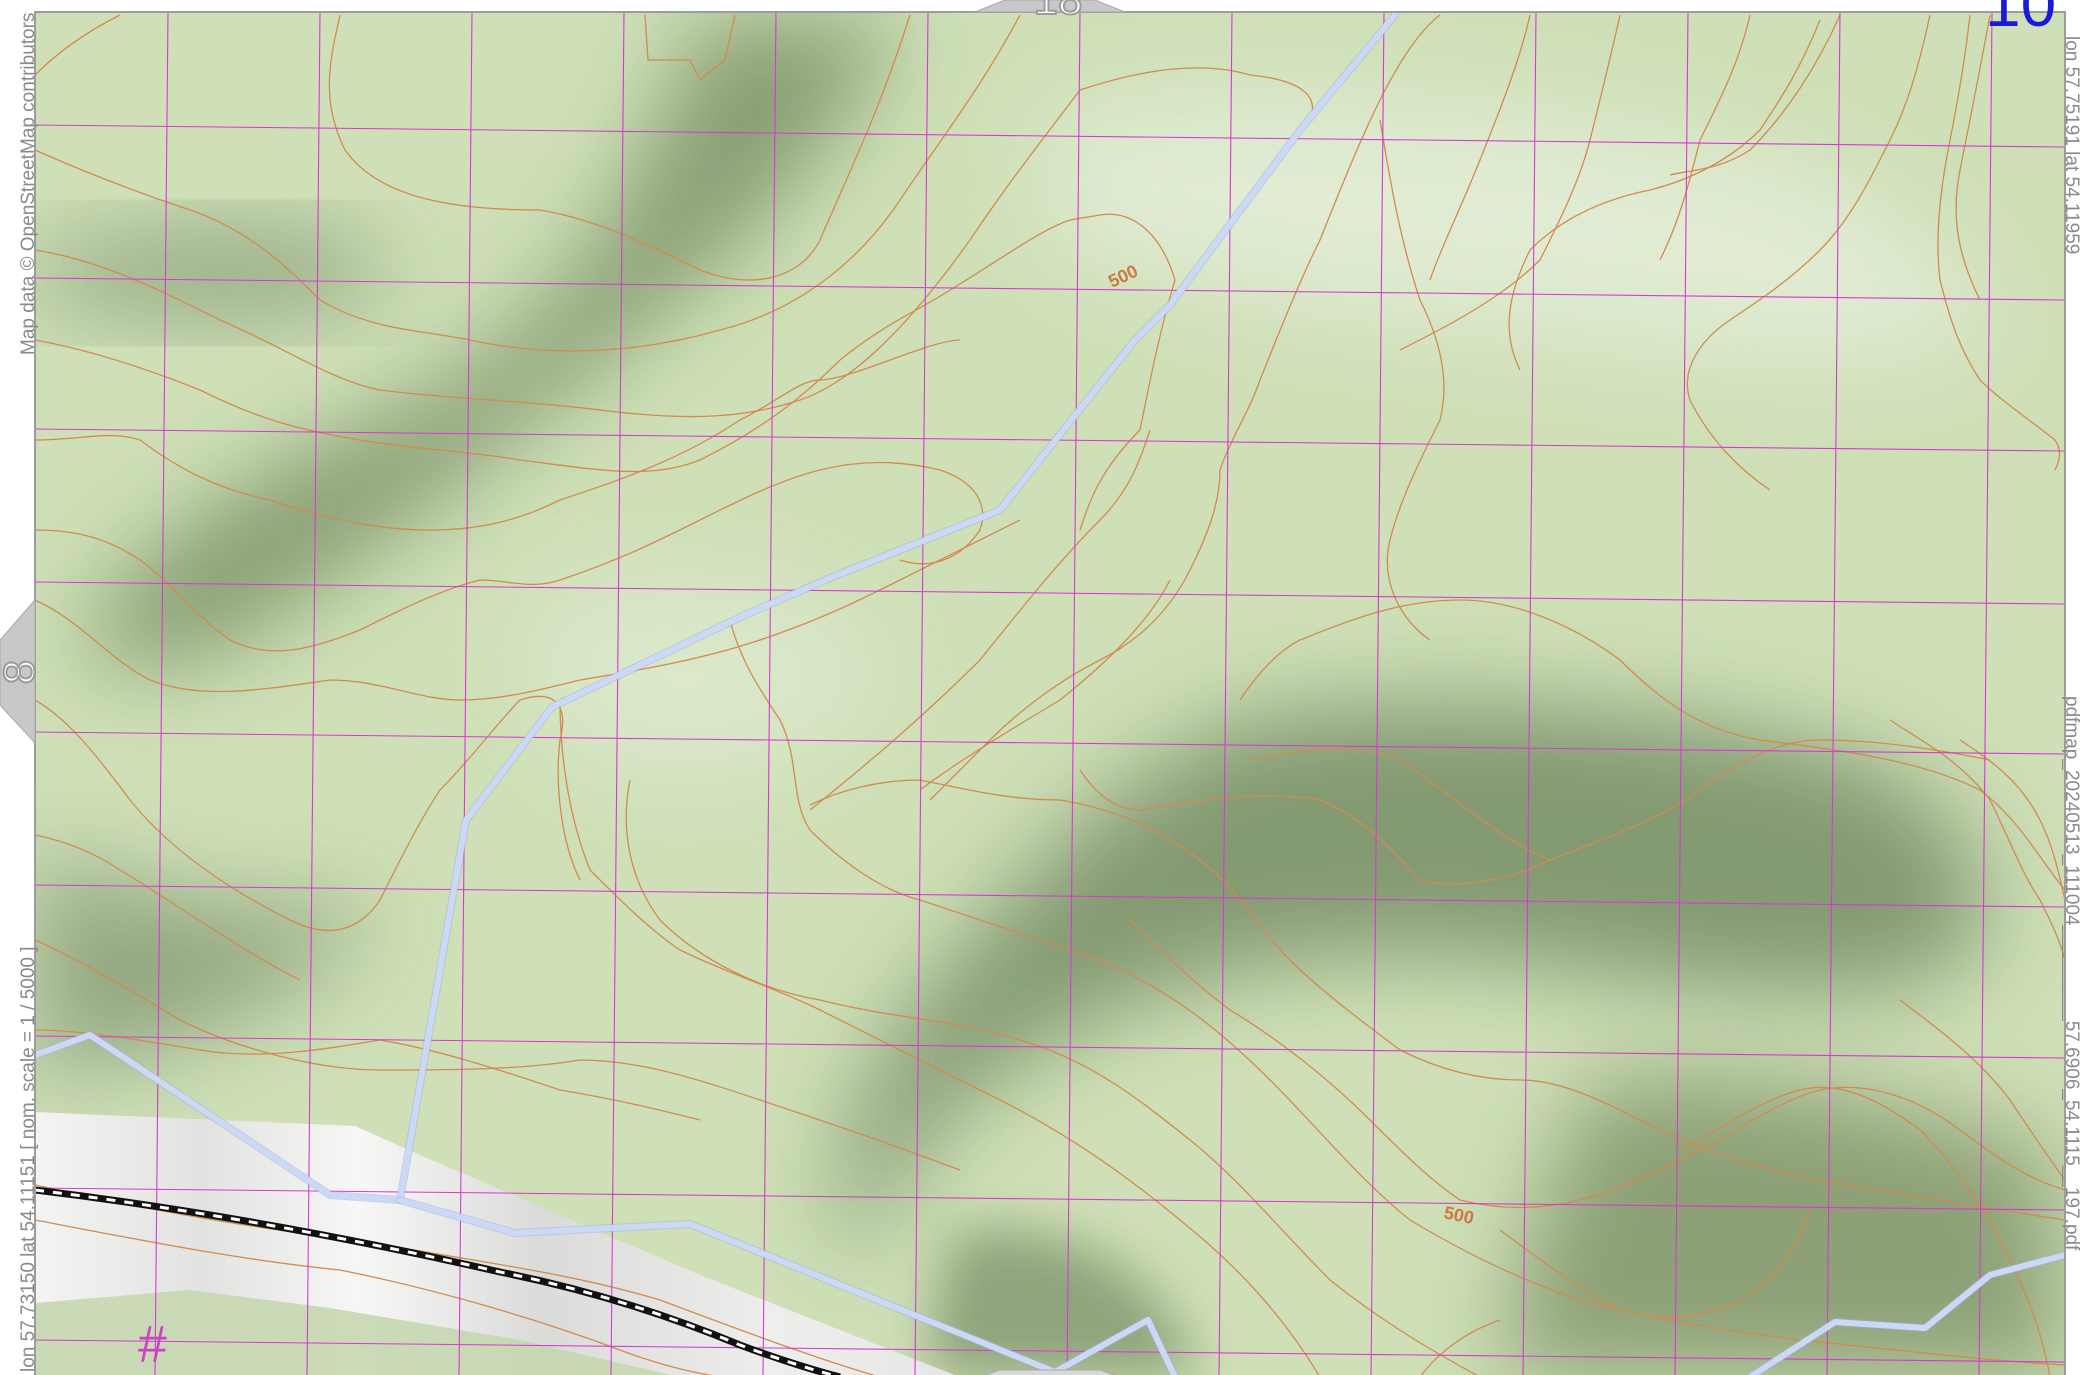 The height and width of the screenshot is (1375, 2089). I want to click on adjacent-page-west-tab: 8, so click(22, 671).